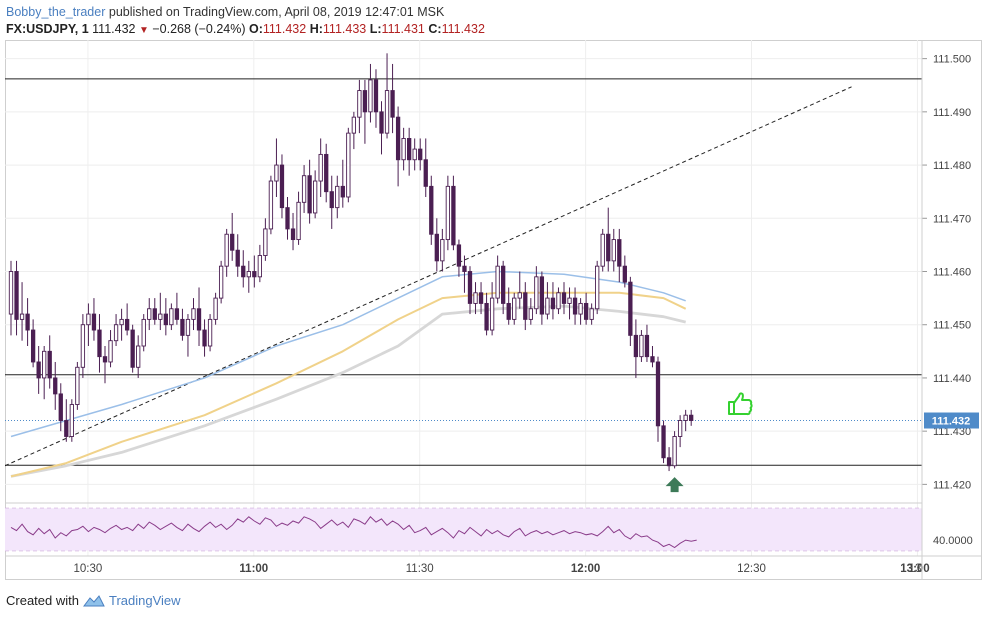 The image size is (988, 618). I want to click on current-price-badge, so click(951, 420).